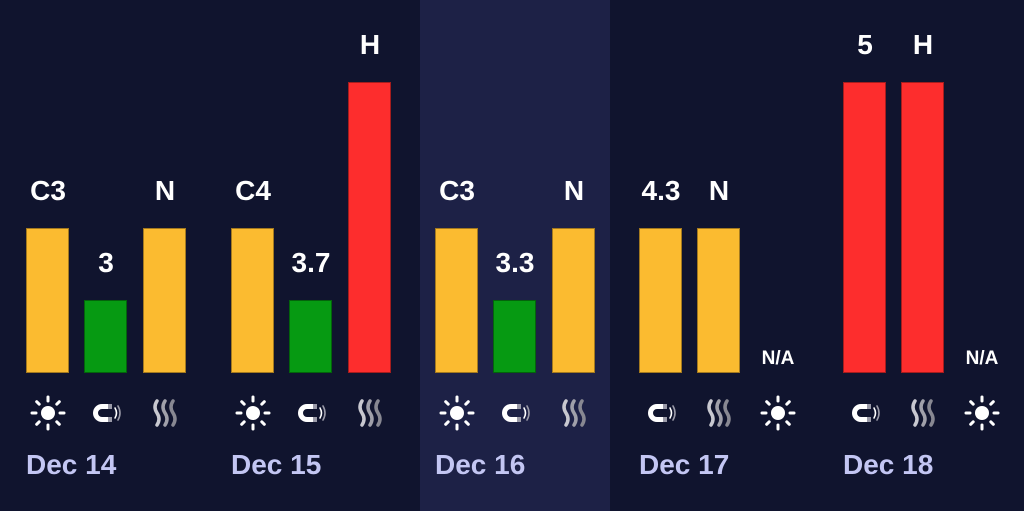 The height and width of the screenshot is (511, 1024). What do you see at coordinates (888, 464) in the screenshot?
I see `day-date-label: Dec 18` at bounding box center [888, 464].